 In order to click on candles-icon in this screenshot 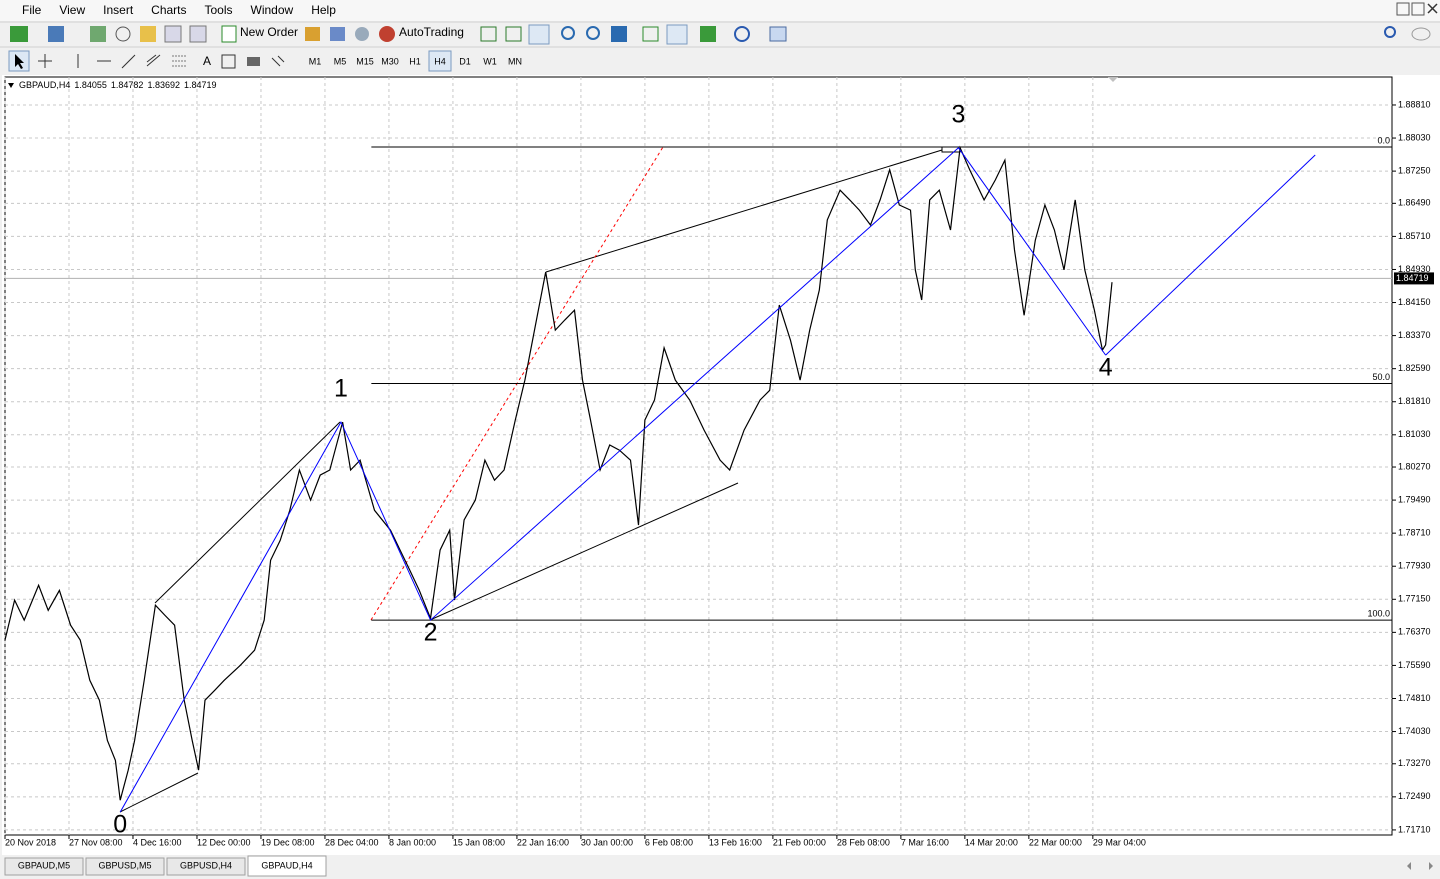, I will do `click(513, 34)`.